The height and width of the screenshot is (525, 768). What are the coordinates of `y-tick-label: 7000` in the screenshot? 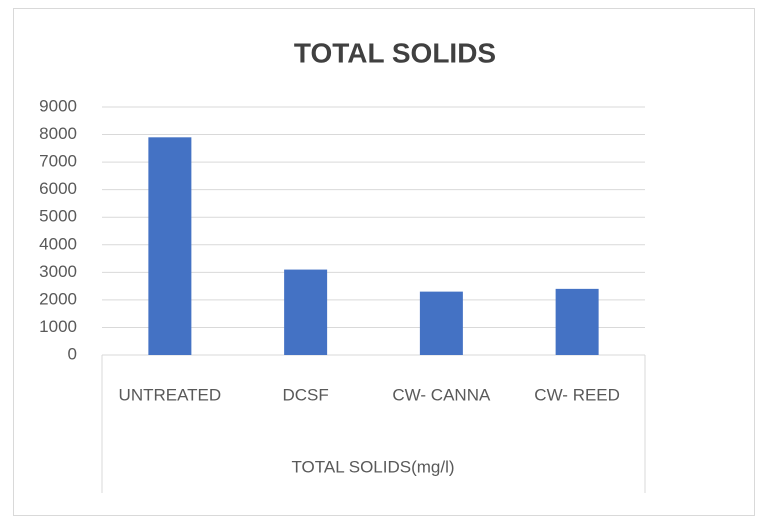 It's located at (58, 161).